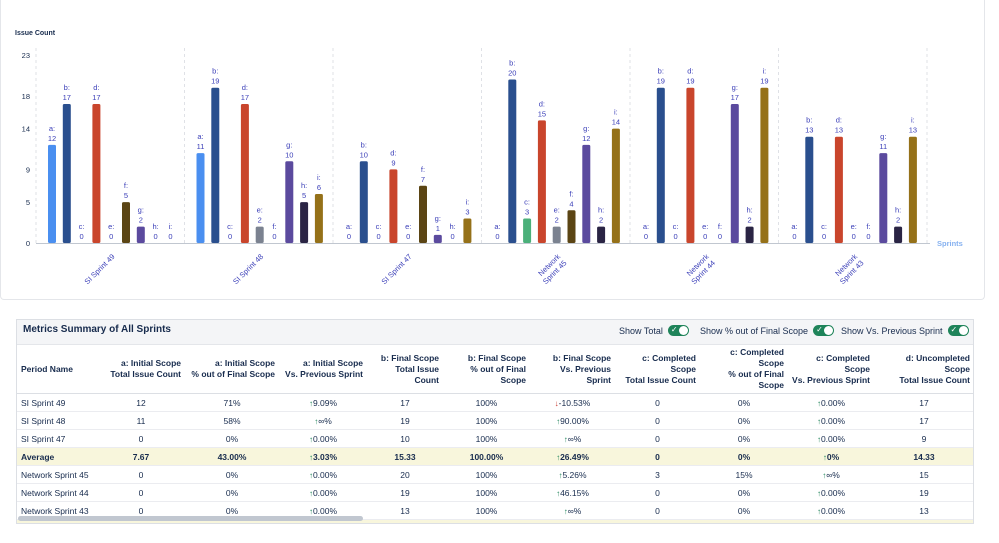 This screenshot has height=543, width=999. What do you see at coordinates (52, 138) in the screenshot?
I see `bar-value-label: 12` at bounding box center [52, 138].